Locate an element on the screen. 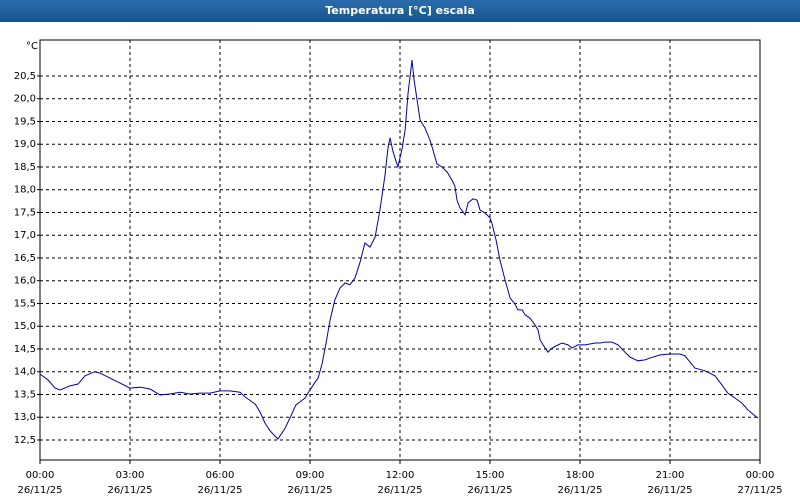 The width and height of the screenshot is (800, 500). x-tick-label: 03:00 is located at coordinates (130, 475).